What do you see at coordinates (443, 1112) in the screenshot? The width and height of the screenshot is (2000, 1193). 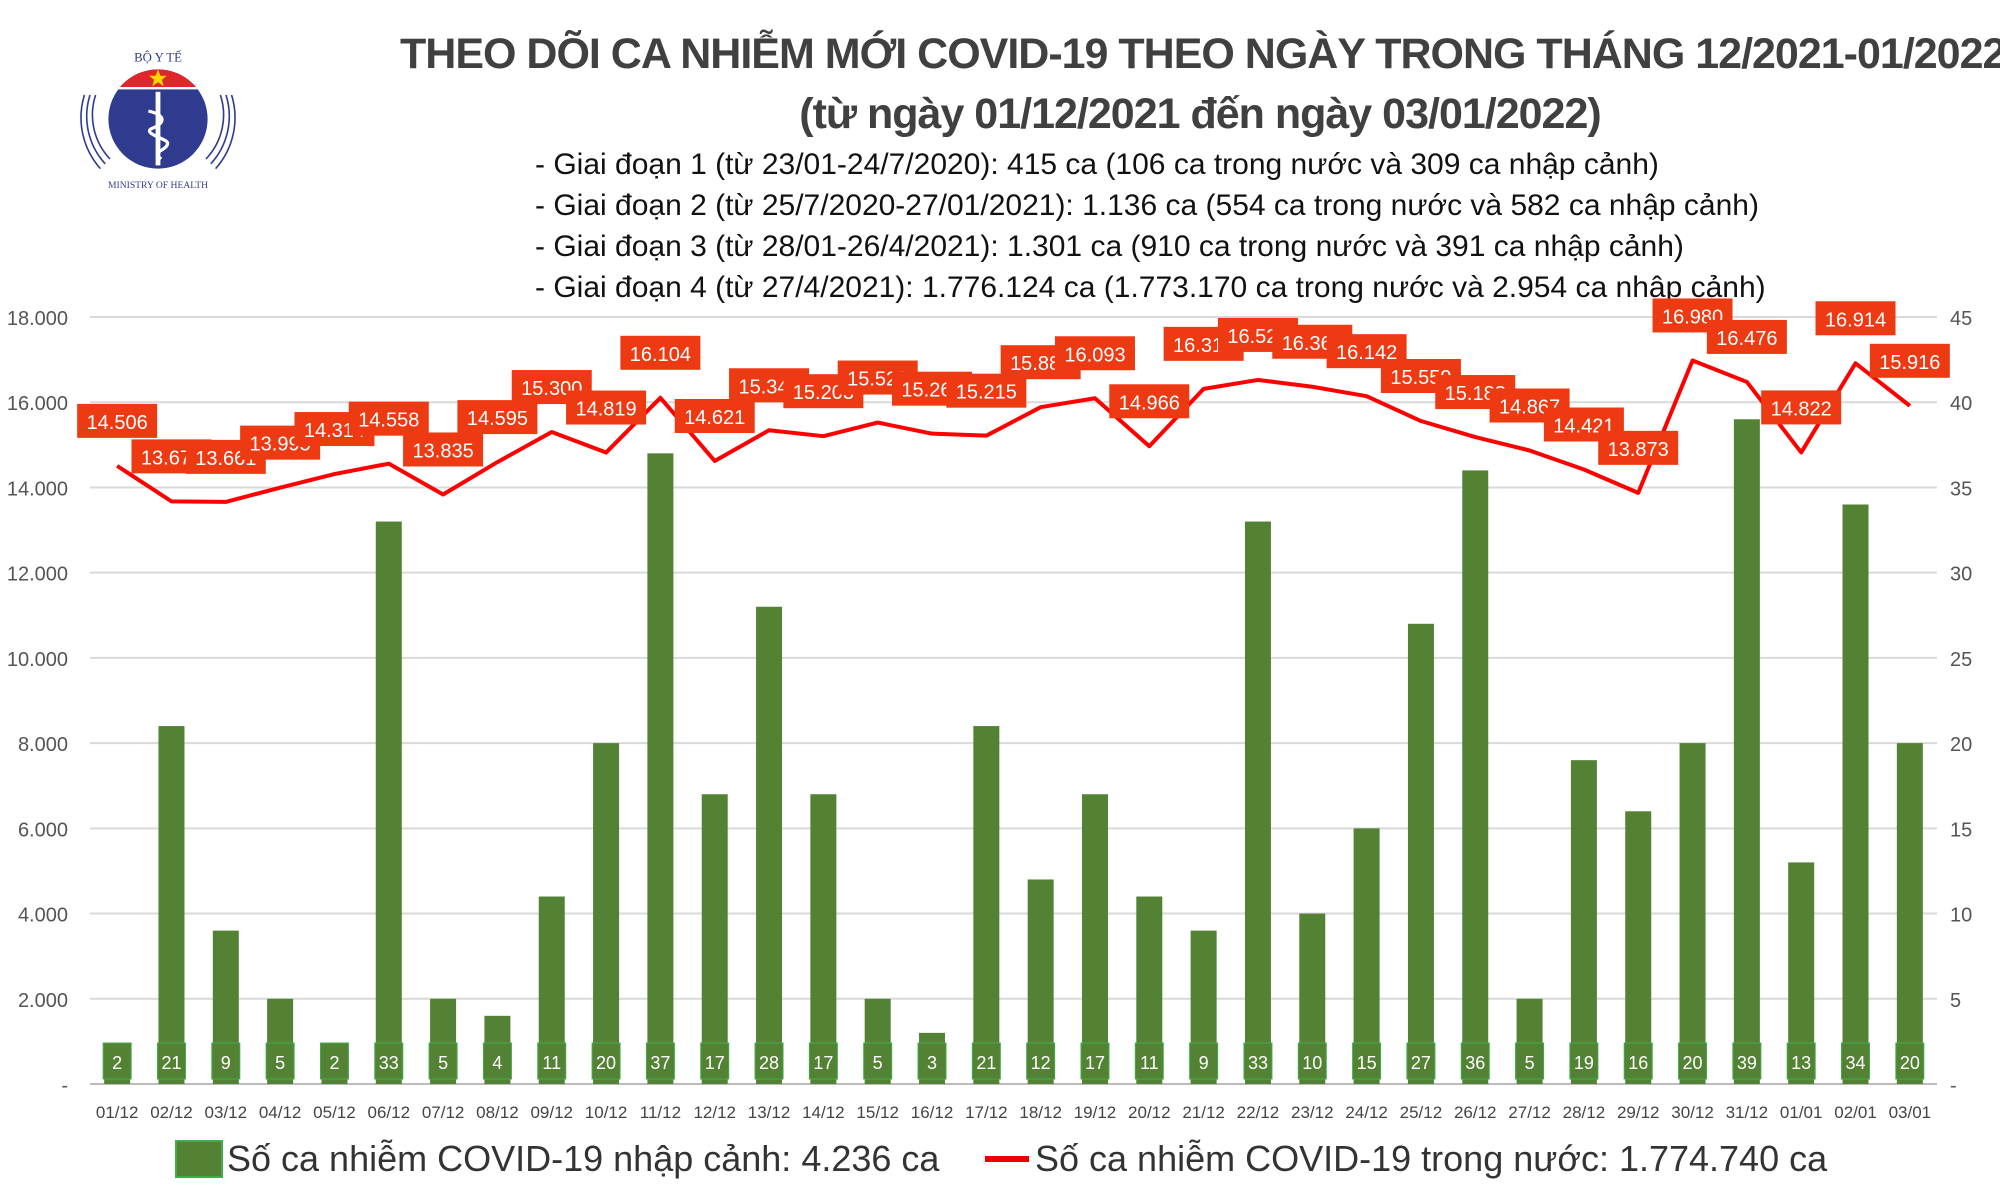 I see `x-tick-label: 07/12` at bounding box center [443, 1112].